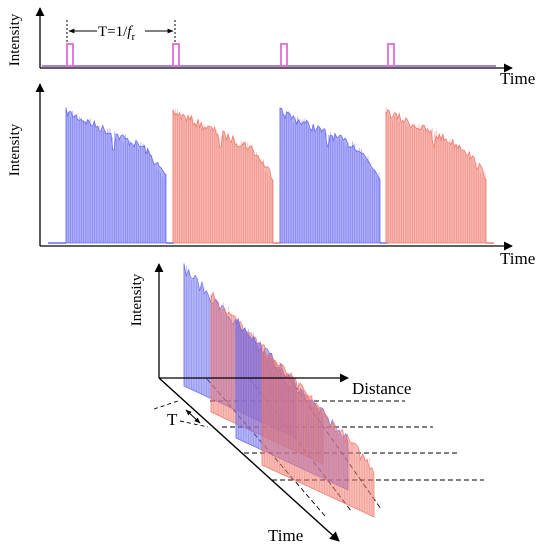 The width and height of the screenshot is (550, 547). What do you see at coordinates (249, 459) in the screenshot?
I see `3d-time-axis` at bounding box center [249, 459].